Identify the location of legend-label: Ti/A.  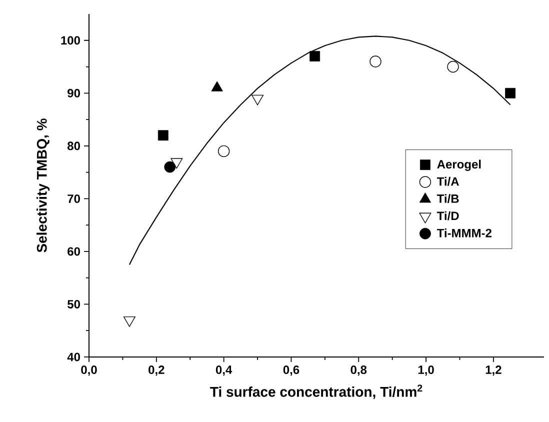
(447, 181).